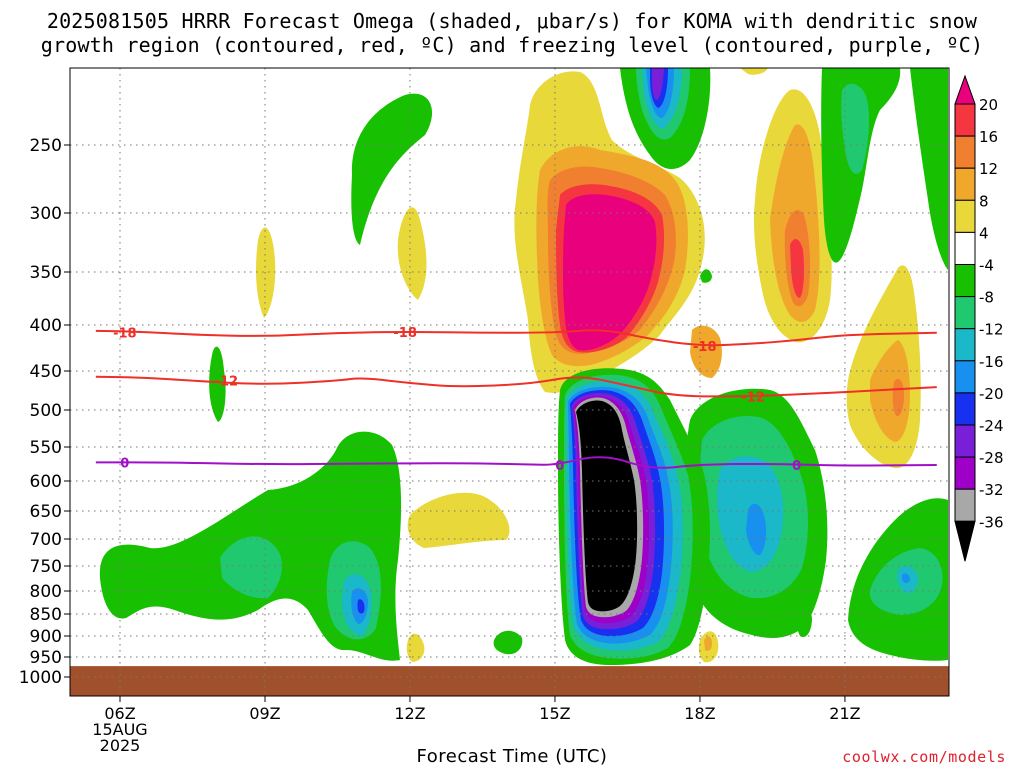 The height and width of the screenshot is (768, 1024). Describe the element at coordinates (708, 643) in the screenshot. I see `omega-shade-right-bottom-orange` at that location.